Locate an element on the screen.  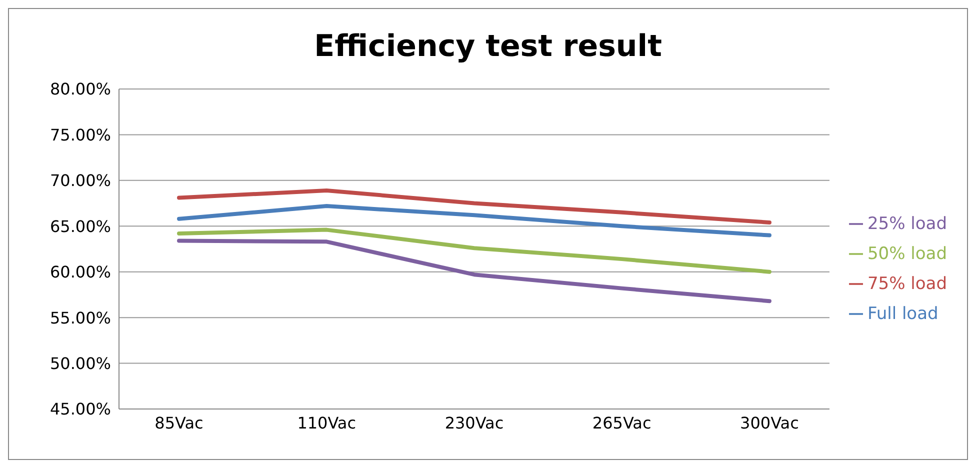
x-tick-label: 265Vac is located at coordinates (622, 422).